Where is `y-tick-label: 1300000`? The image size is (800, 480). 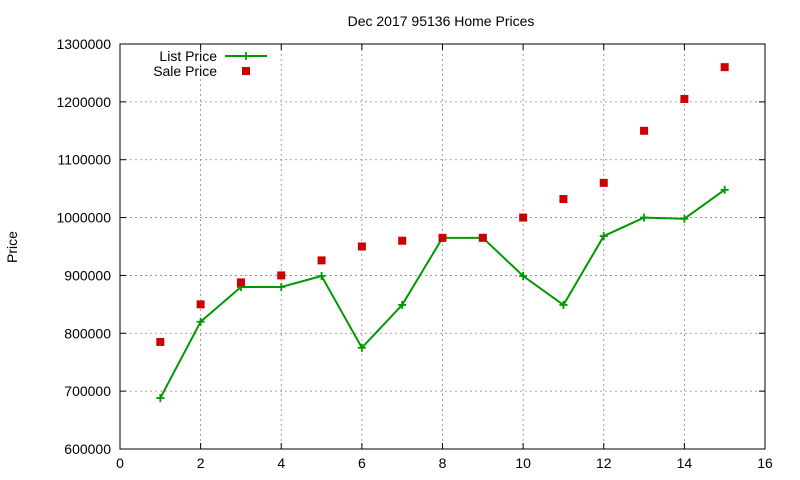
y-tick-label: 1300000 is located at coordinates (83, 44).